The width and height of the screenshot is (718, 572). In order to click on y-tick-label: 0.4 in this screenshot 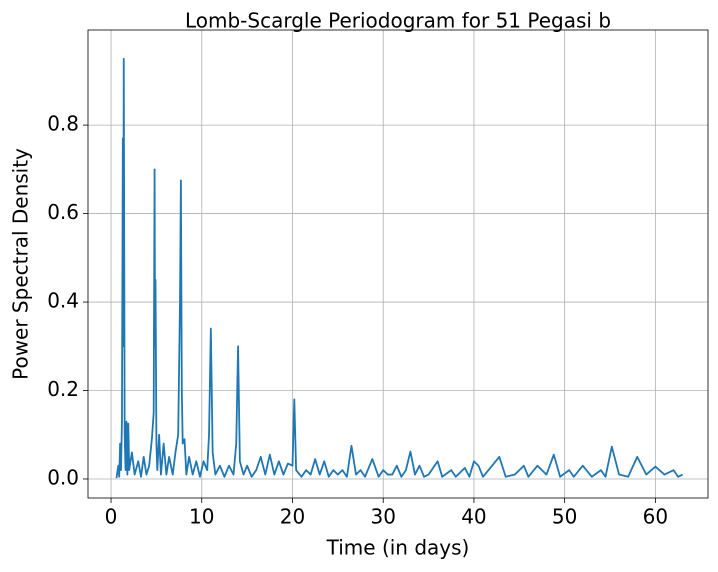, I will do `click(63, 301)`.